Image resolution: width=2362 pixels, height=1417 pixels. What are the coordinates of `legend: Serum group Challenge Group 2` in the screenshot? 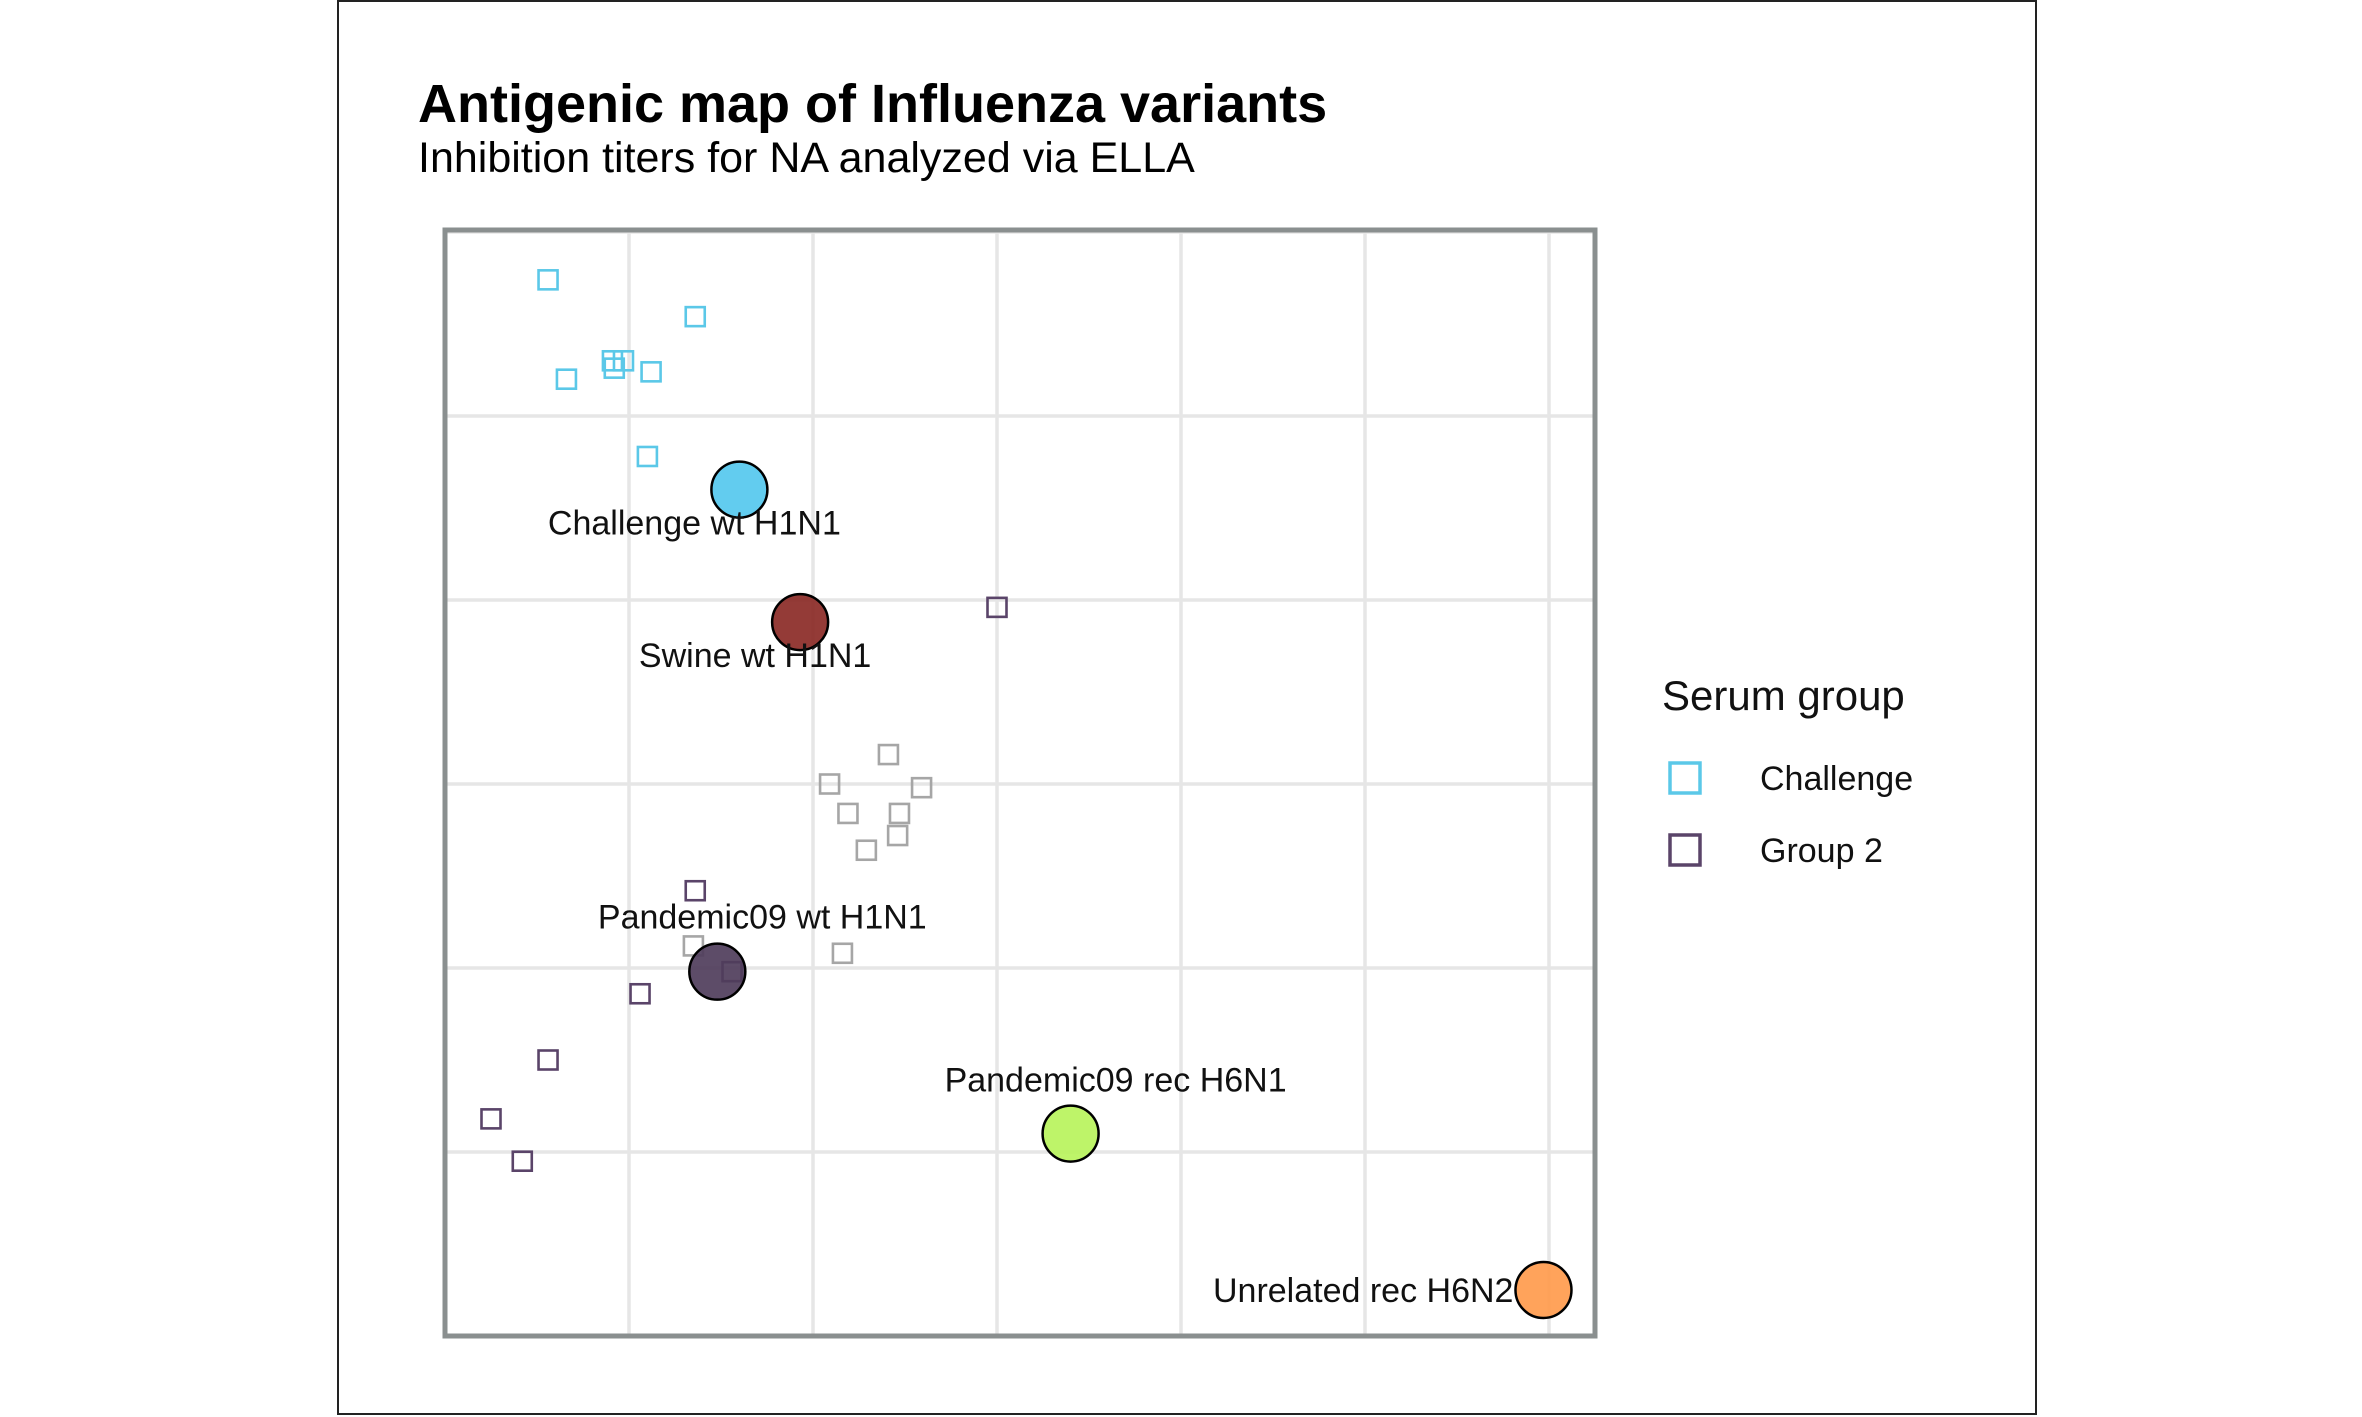 It's located at (1787, 771).